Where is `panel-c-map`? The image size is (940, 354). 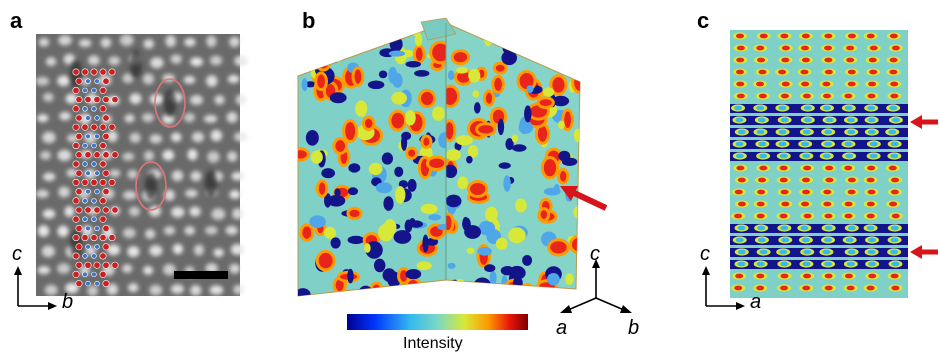 panel-c-map is located at coordinates (819, 164).